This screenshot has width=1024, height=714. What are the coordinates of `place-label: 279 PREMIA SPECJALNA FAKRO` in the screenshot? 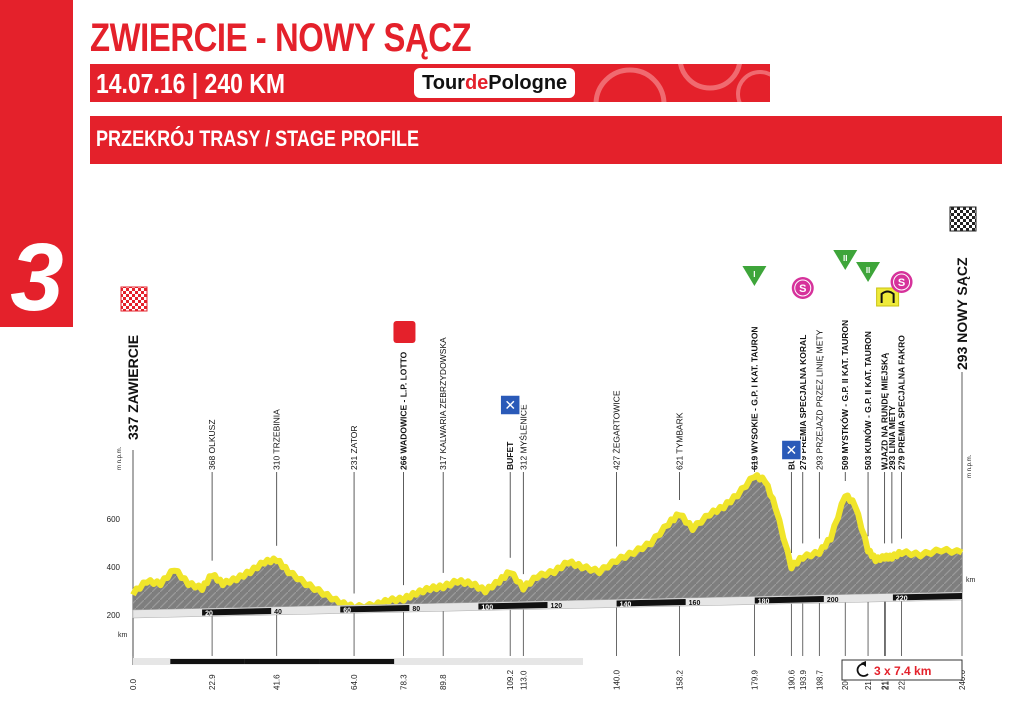 It's located at (902, 402).